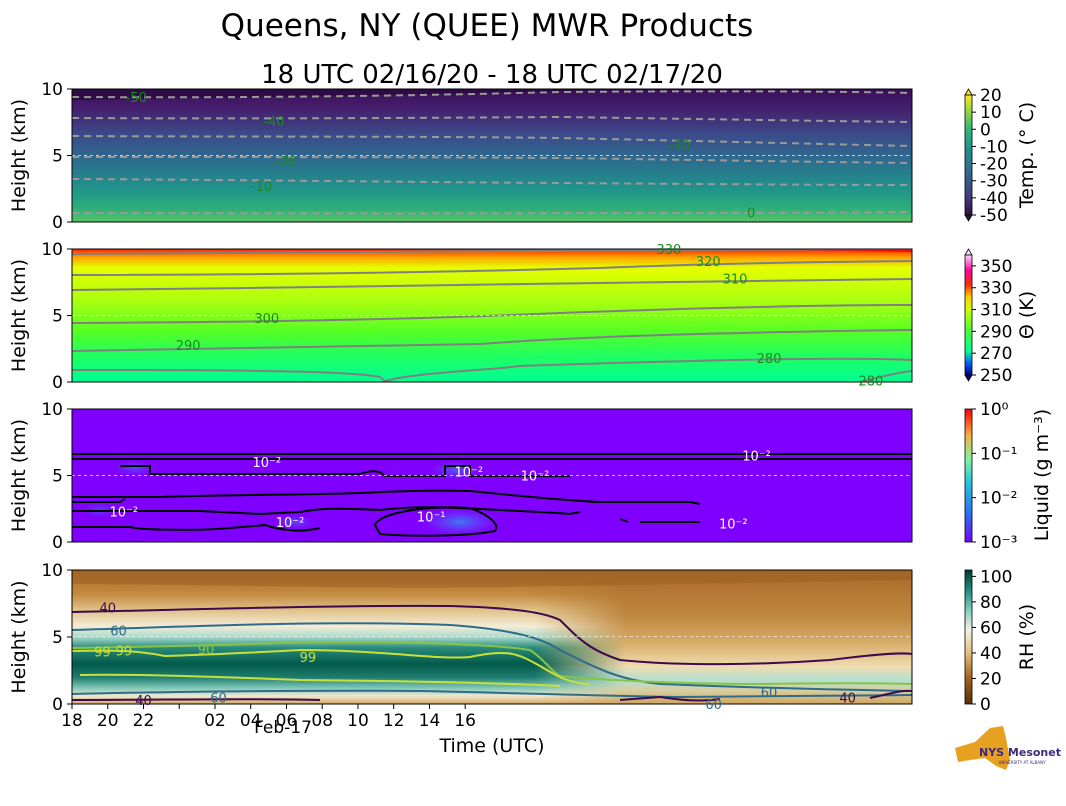  I want to click on x-axis-label: Time (UTC), so click(491, 746).